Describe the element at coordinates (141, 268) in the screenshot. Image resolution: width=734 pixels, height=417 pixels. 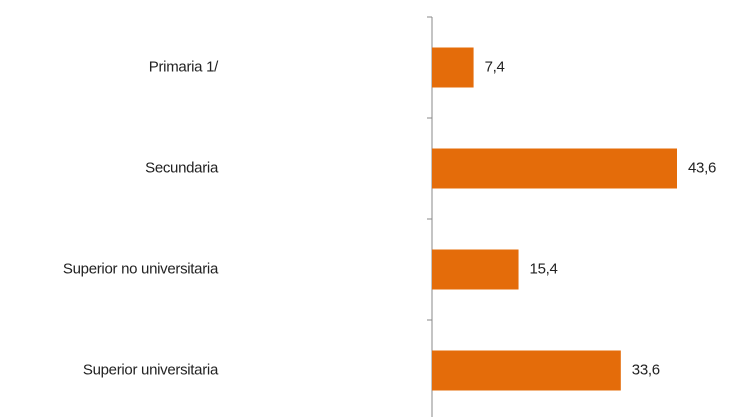
I see `category-label: Superior no universitaria` at that location.